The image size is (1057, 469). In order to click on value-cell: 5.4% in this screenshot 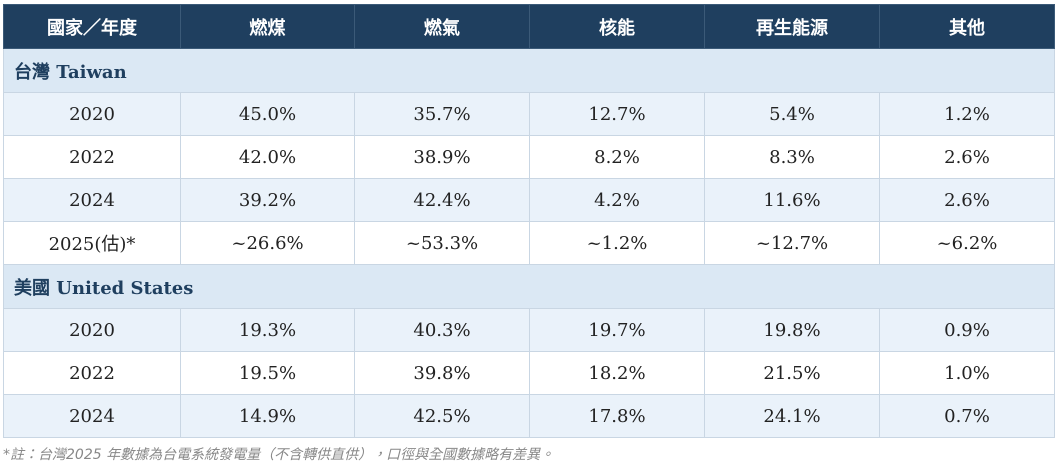, I will do `click(792, 114)`.